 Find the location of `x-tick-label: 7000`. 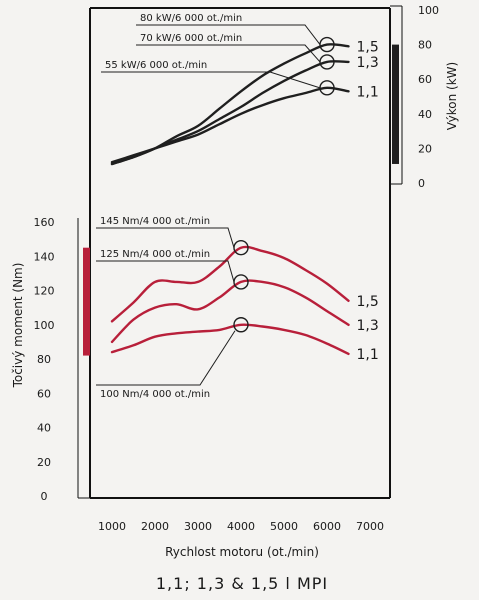

x-tick-label: 7000 is located at coordinates (370, 526).